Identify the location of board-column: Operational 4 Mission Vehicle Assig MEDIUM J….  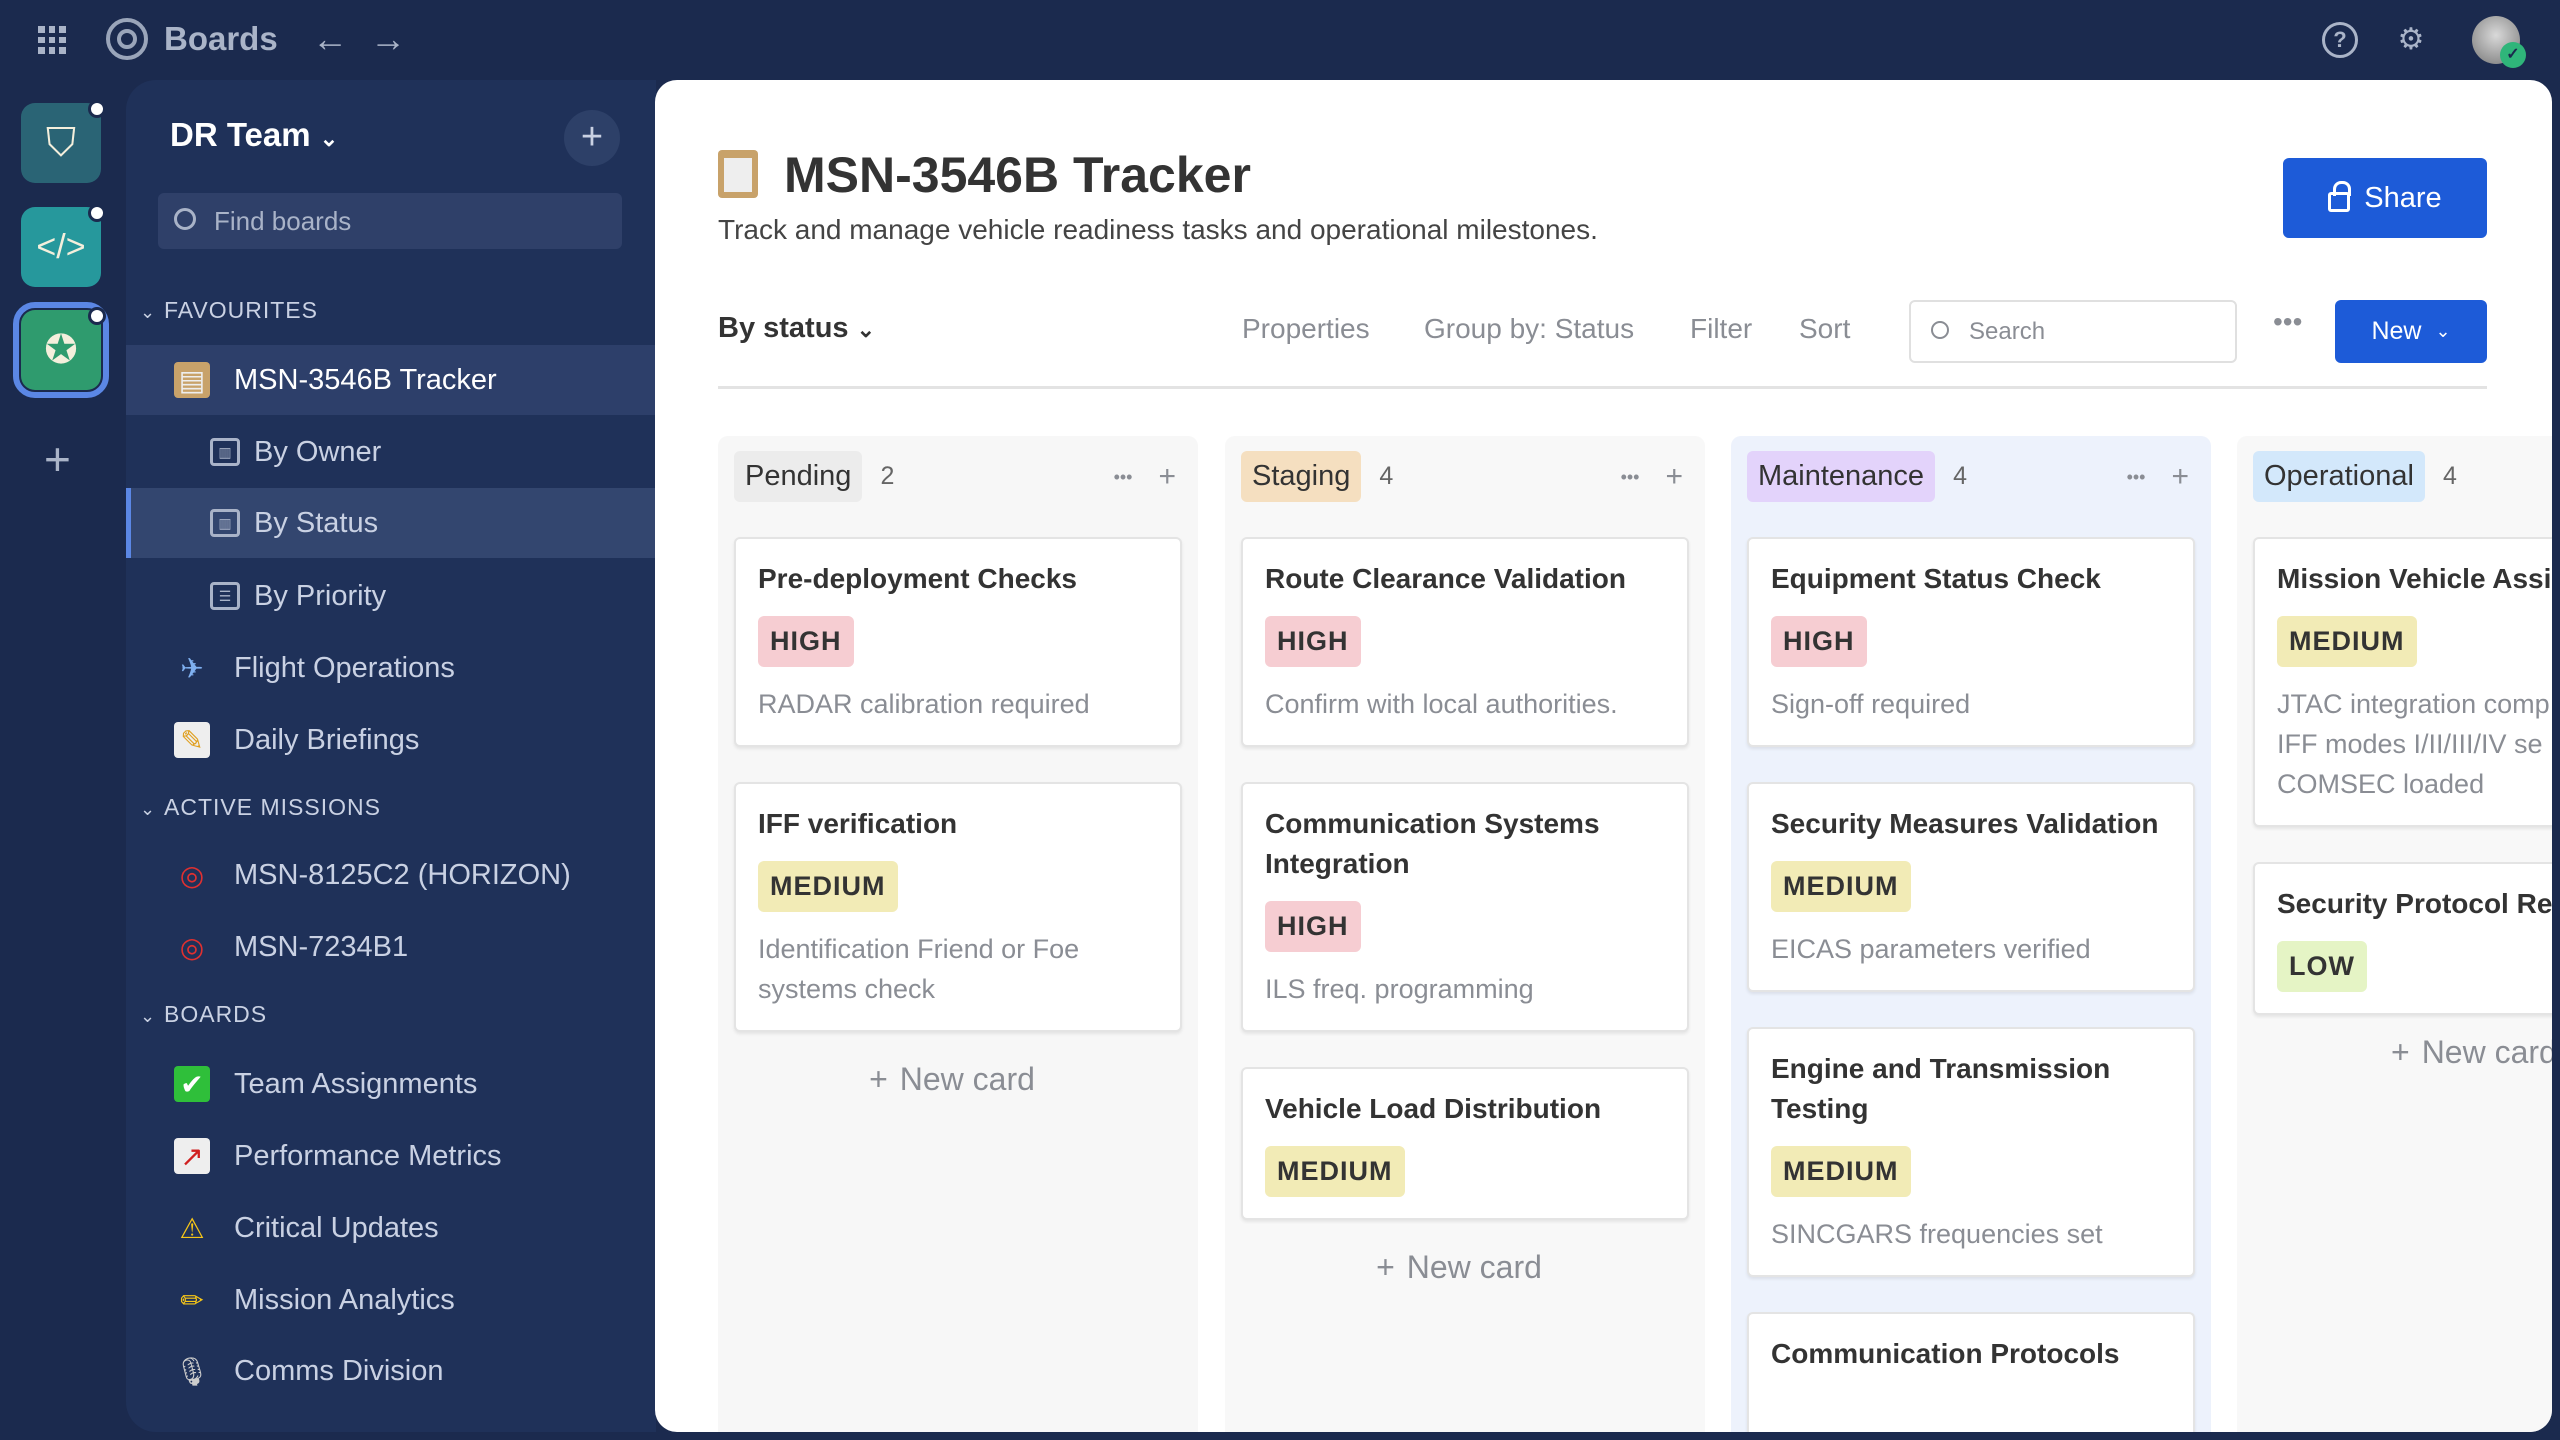
(2394, 934).